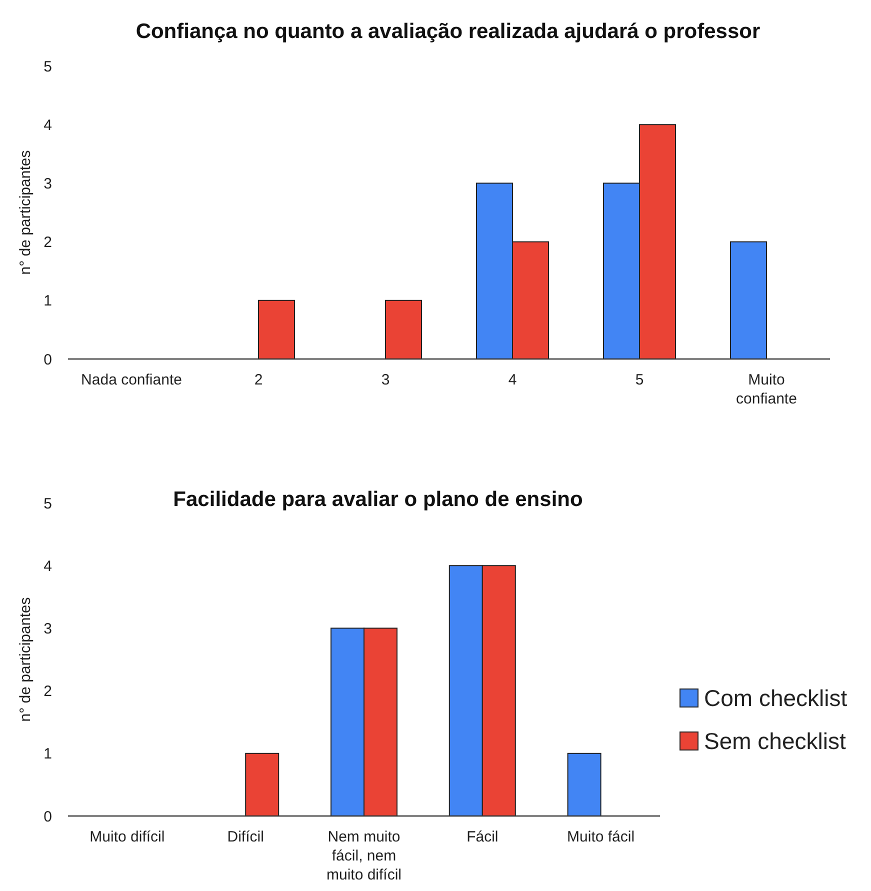 Image resolution: width=871 pixels, height=891 pixels. Describe the element at coordinates (639, 379) in the screenshot. I see `x-tick-label: 5` at that location.